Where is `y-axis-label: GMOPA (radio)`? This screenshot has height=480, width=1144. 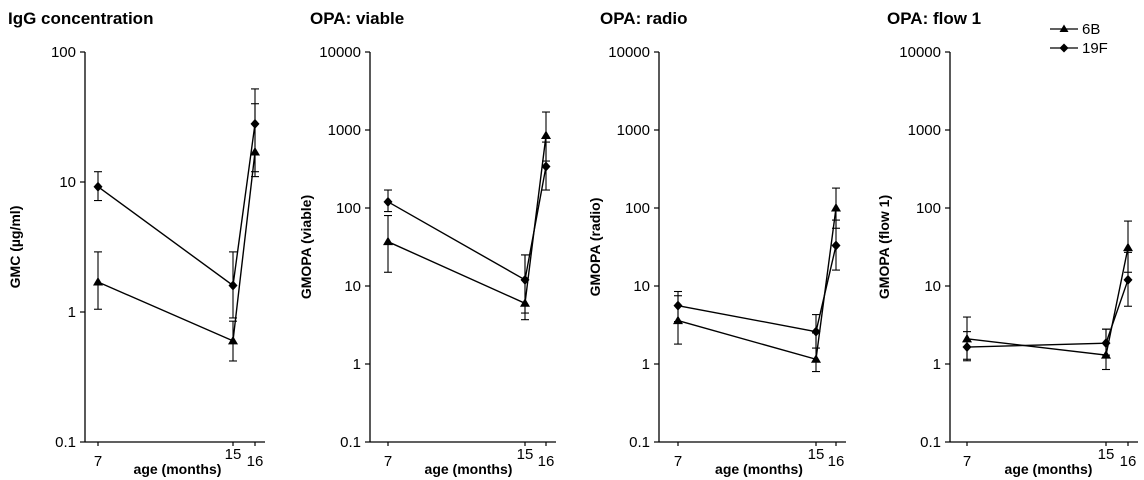
y-axis-label: GMOPA (radio) is located at coordinates (595, 247).